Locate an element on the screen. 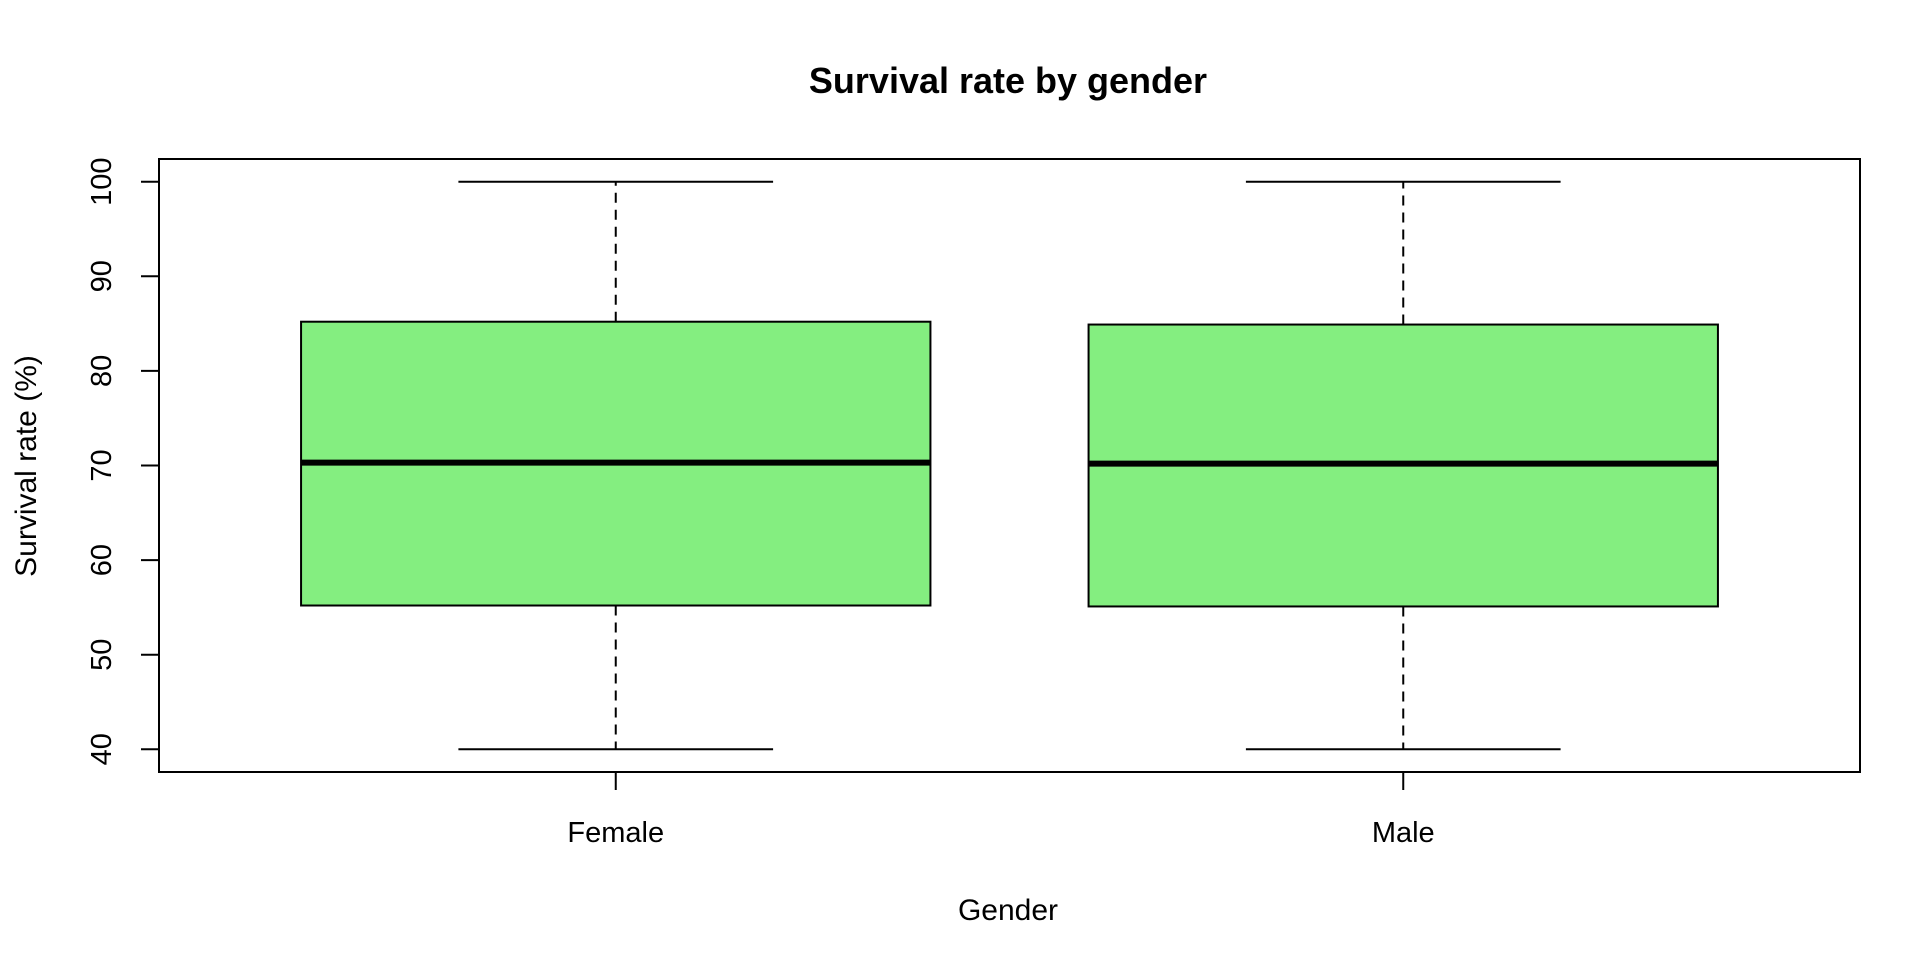 The height and width of the screenshot is (960, 1920). x-tick-label: Female is located at coordinates (615, 833).